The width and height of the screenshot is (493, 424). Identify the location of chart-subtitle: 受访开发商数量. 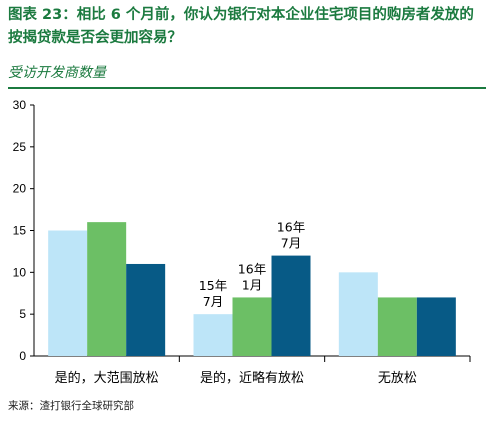
(57, 73).